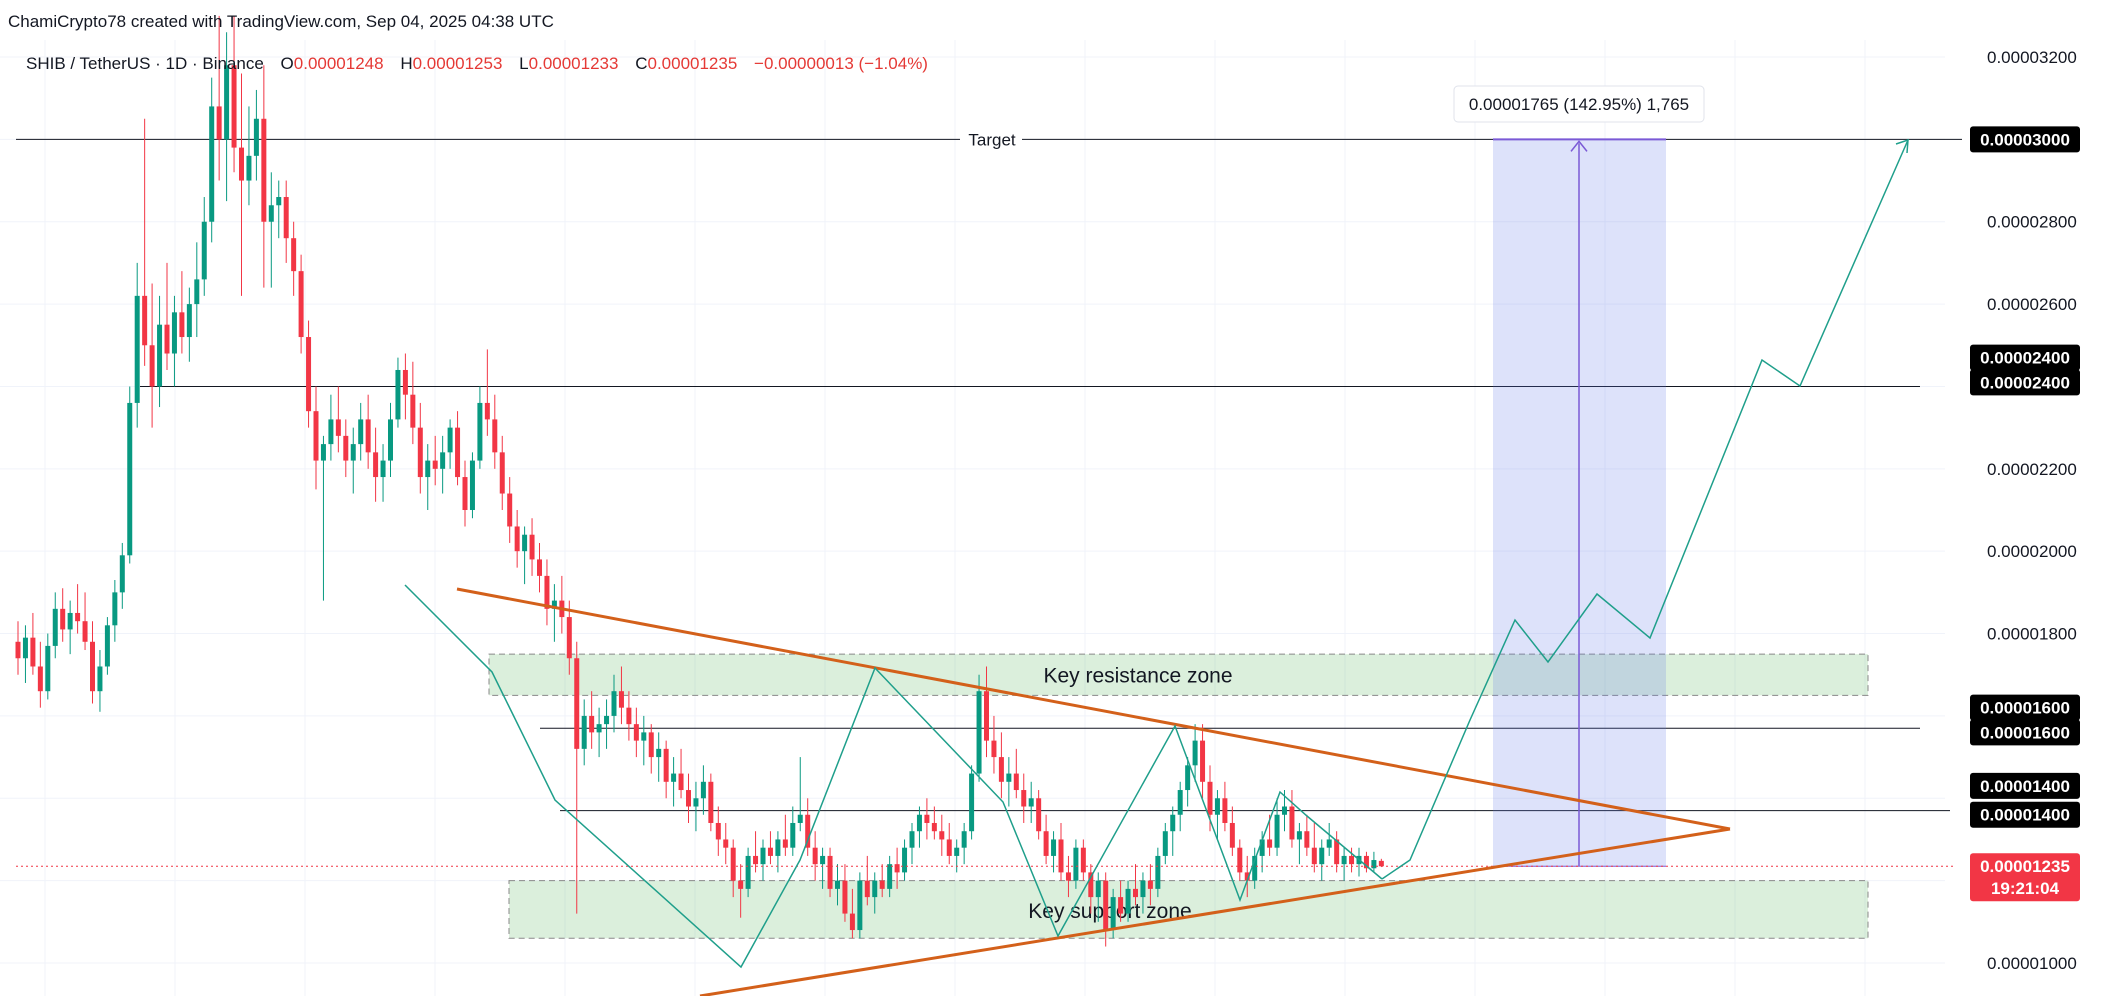 This screenshot has width=2114, height=996. What do you see at coordinates (2025, 877) in the screenshot?
I see `last-price-tag` at bounding box center [2025, 877].